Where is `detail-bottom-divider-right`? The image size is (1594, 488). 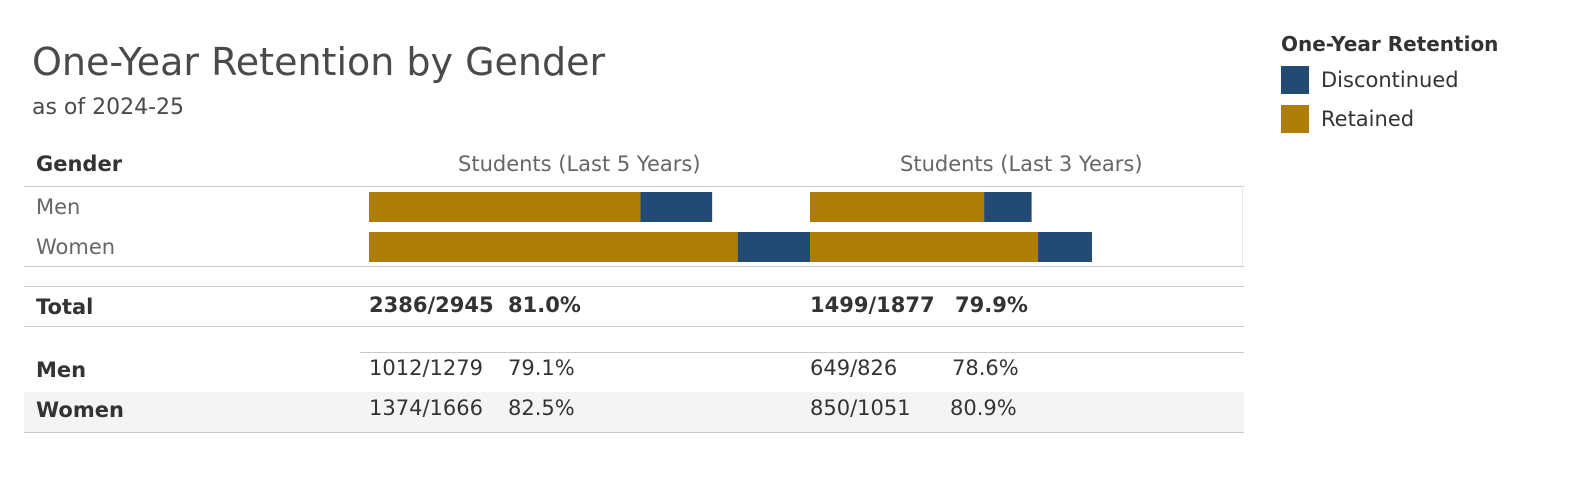
detail-bottom-divider-right is located at coordinates (802, 432).